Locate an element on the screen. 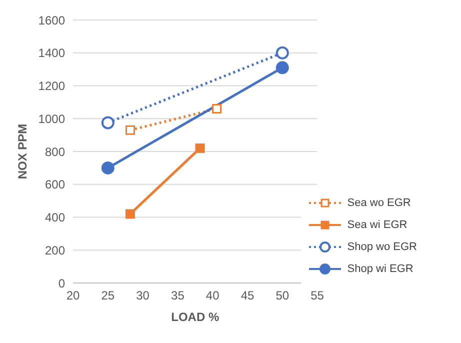  y-tick-label: 1400 is located at coordinates (52, 53).